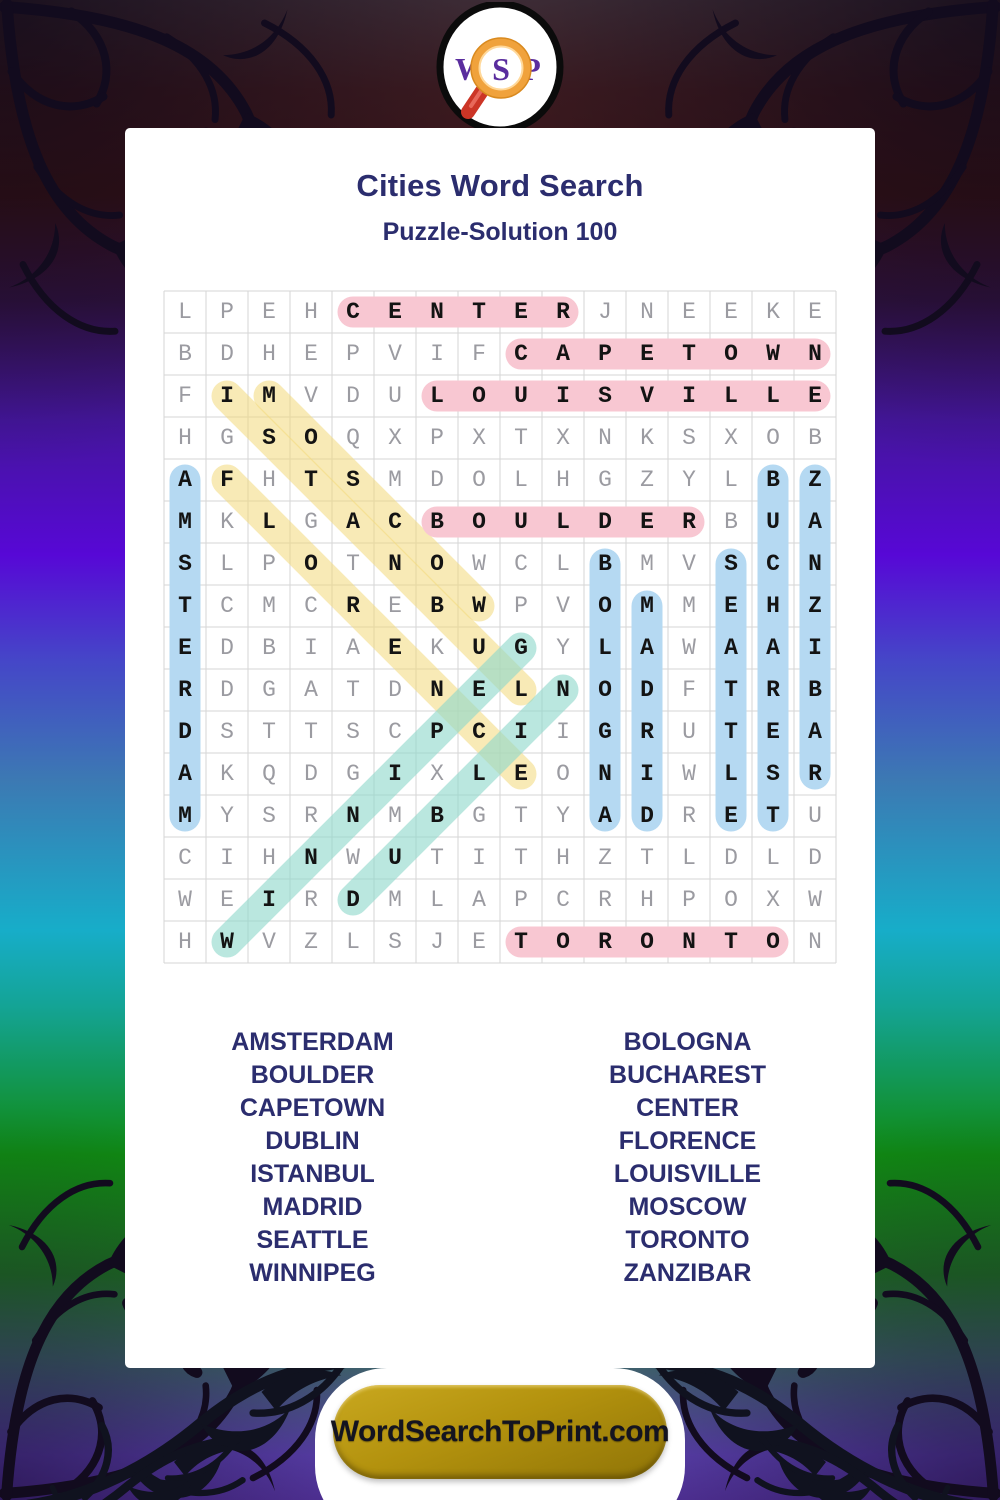 The image size is (1000, 1500). I want to click on word-list-item: ISTANBUL, so click(312, 1174).